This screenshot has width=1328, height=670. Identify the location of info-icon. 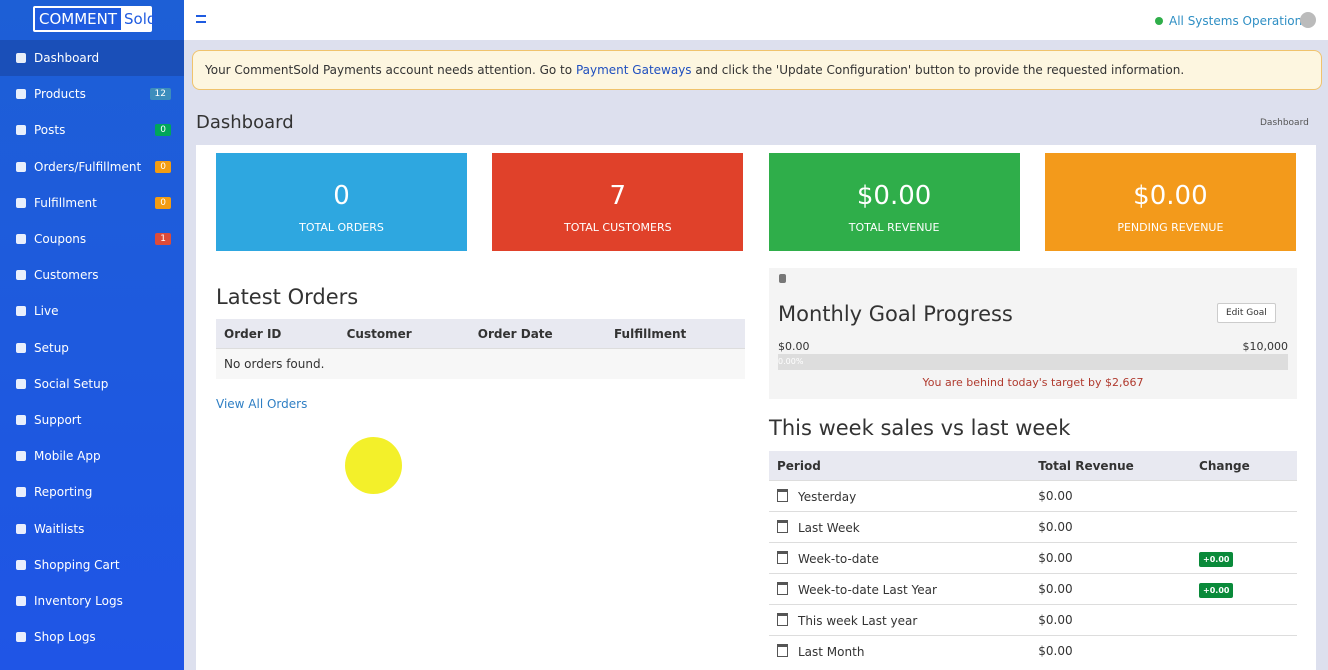
(1308, 20).